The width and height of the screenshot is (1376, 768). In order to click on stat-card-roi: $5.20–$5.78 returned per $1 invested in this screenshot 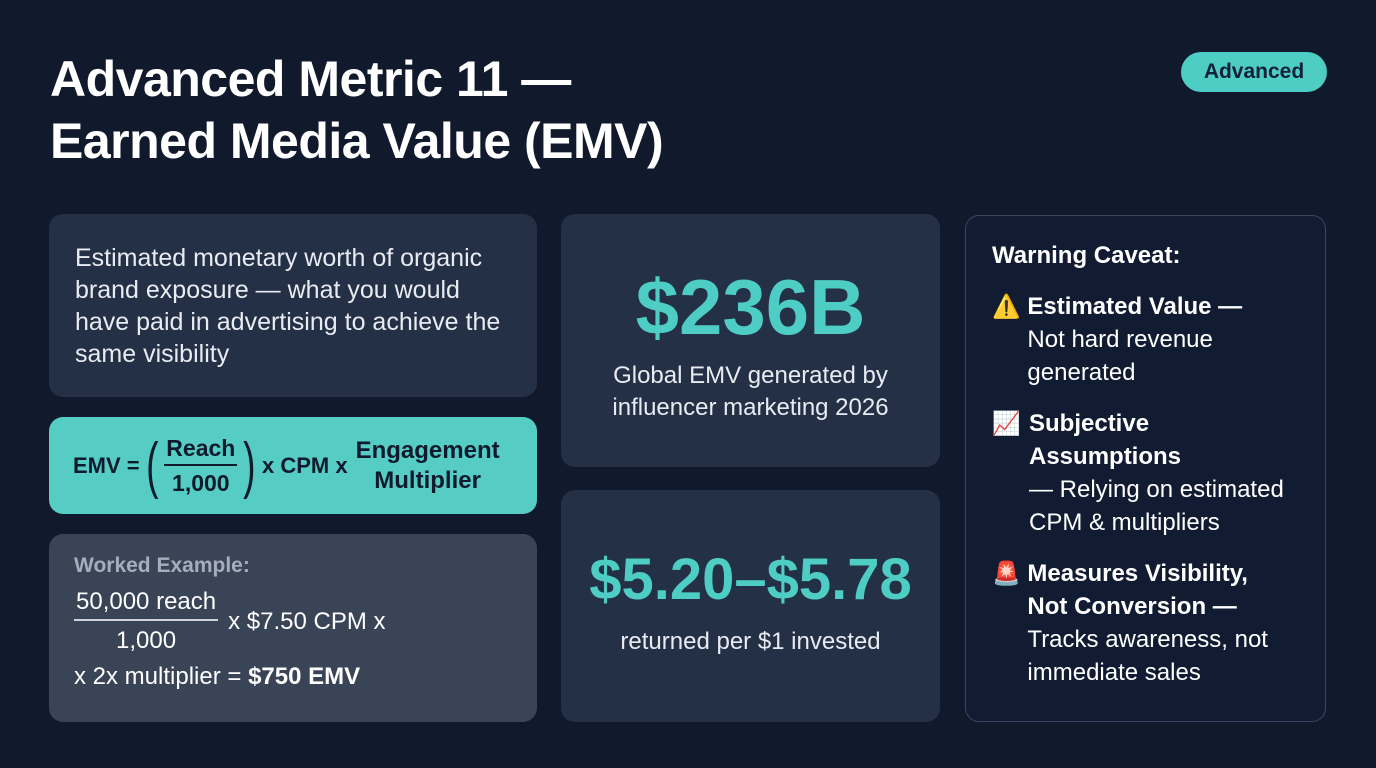, I will do `click(750, 606)`.